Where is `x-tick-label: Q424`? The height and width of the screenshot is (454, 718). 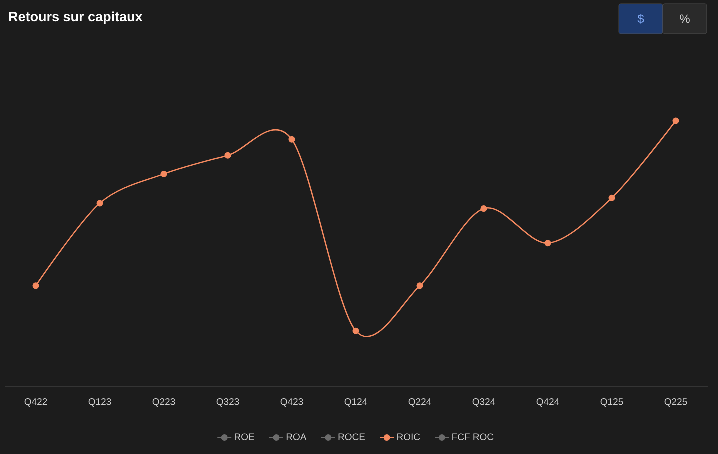 x-tick-label: Q424 is located at coordinates (548, 402).